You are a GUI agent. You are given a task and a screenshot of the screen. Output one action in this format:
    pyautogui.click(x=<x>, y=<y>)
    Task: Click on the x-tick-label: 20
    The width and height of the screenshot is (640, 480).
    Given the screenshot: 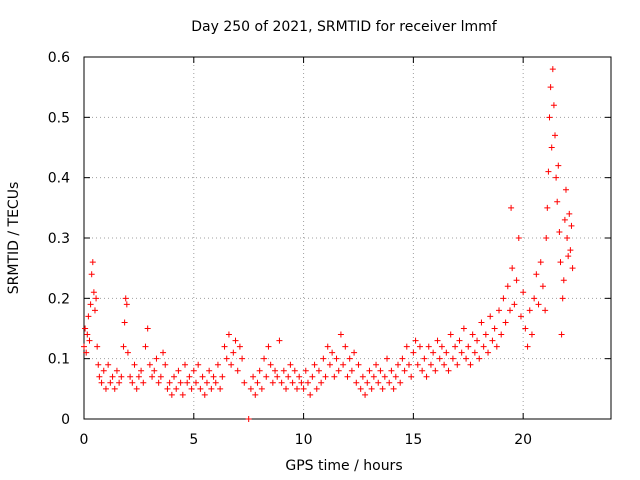 What is the action you would take?
    pyautogui.click(x=523, y=440)
    